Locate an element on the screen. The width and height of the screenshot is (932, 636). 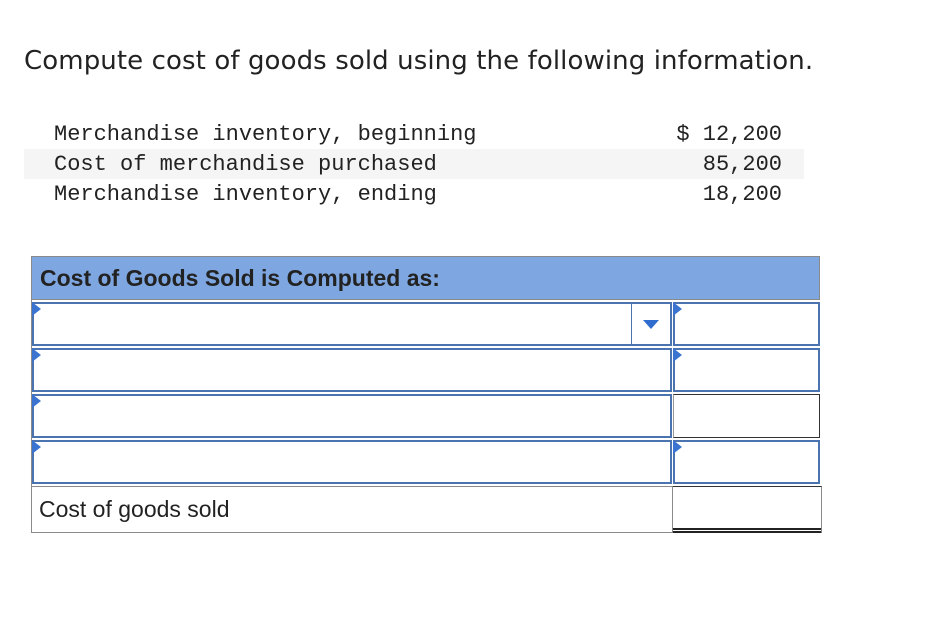
info-row-purchases: Cost of merchandise purchased 85,200 is located at coordinates (414, 164).